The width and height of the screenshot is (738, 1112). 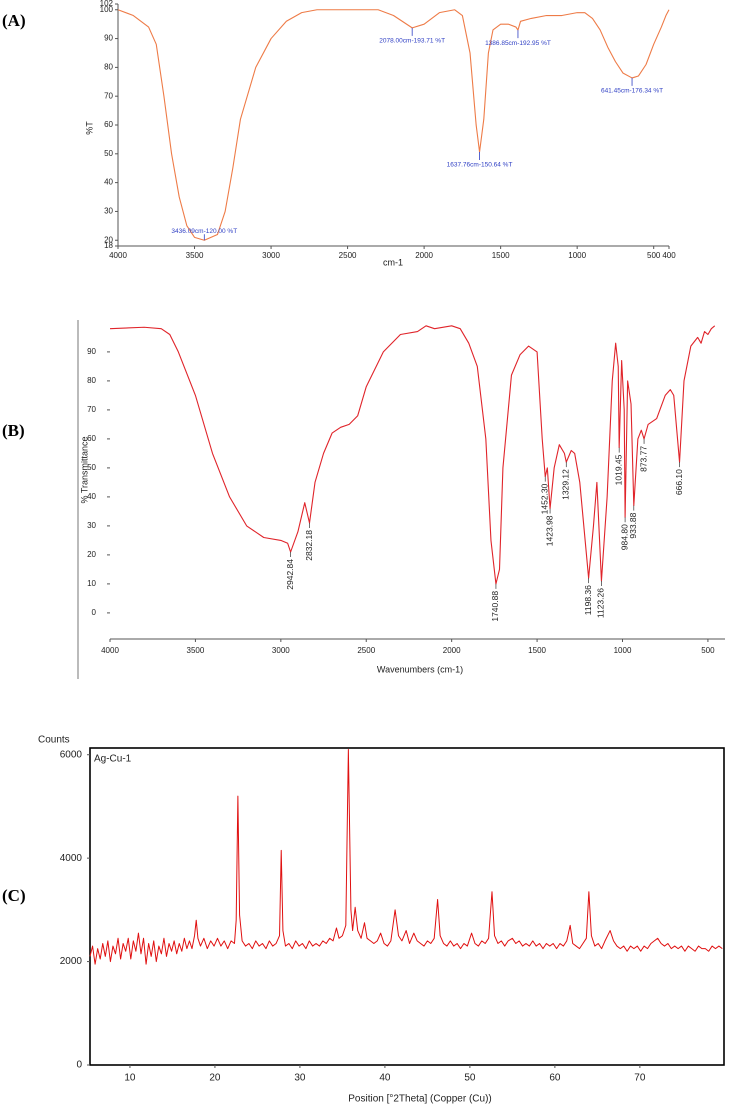 What do you see at coordinates (14, 895) in the screenshot?
I see `panel-label: (C)` at bounding box center [14, 895].